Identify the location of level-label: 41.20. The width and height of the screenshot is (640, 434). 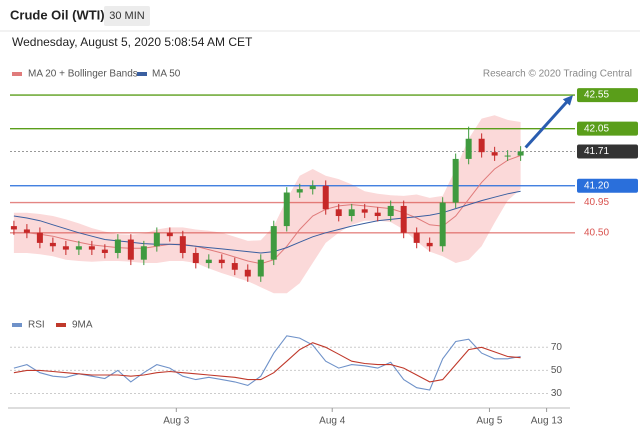
(596, 185).